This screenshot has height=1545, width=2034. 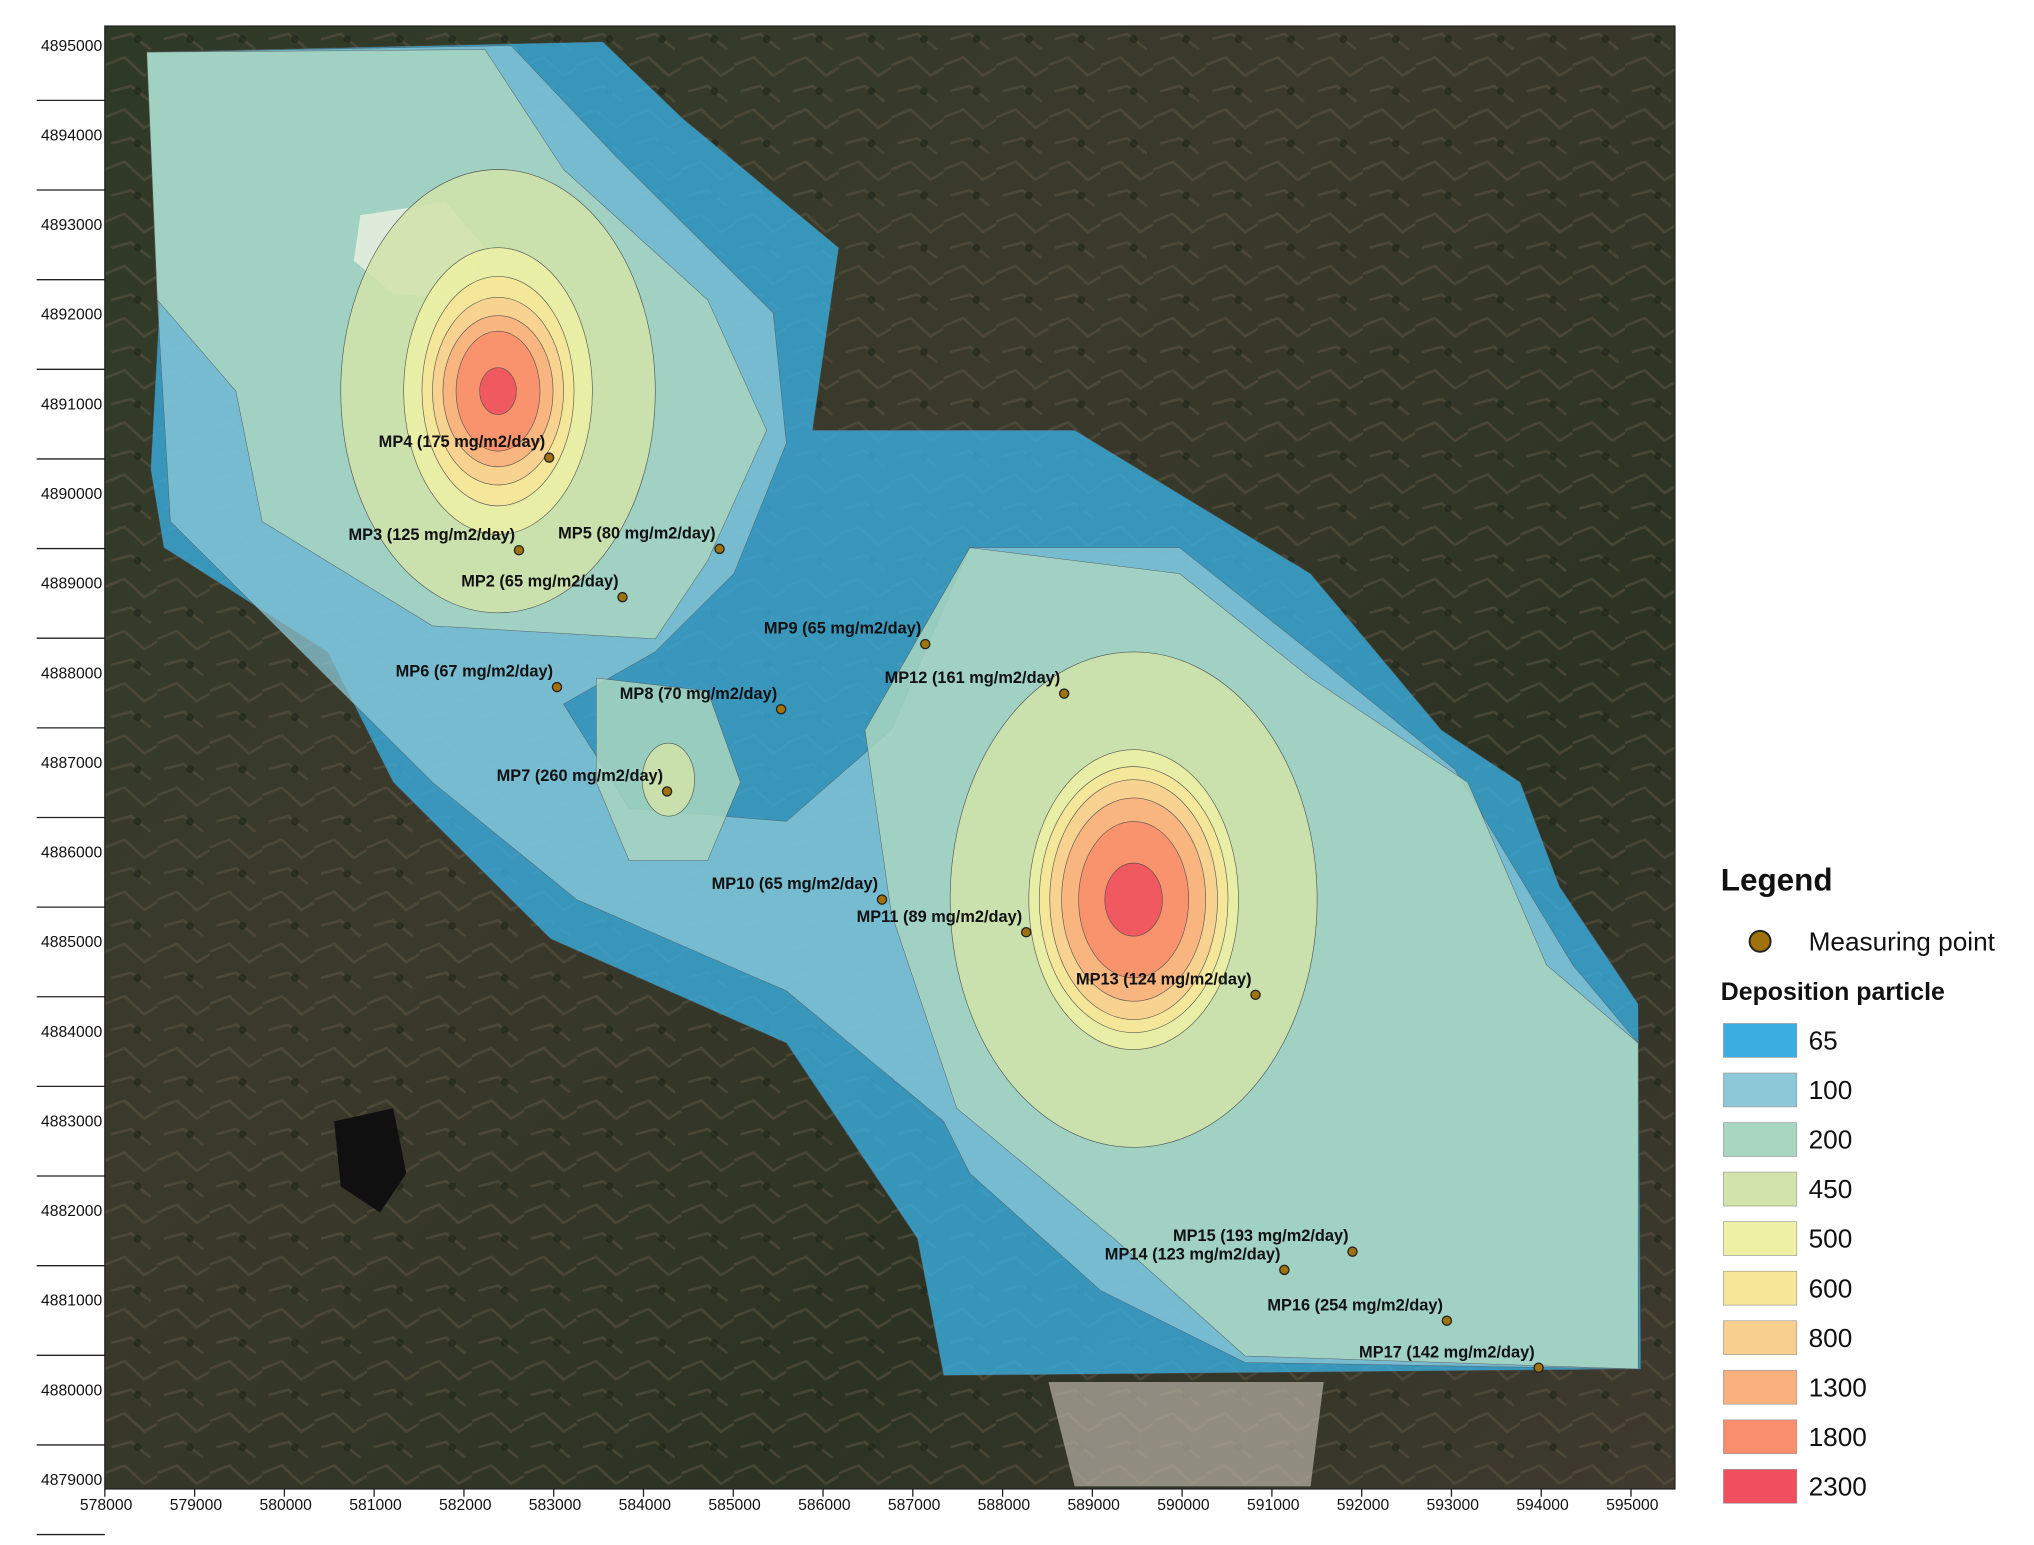 I want to click on legend-class-label: 500, so click(x=1831, y=1239).